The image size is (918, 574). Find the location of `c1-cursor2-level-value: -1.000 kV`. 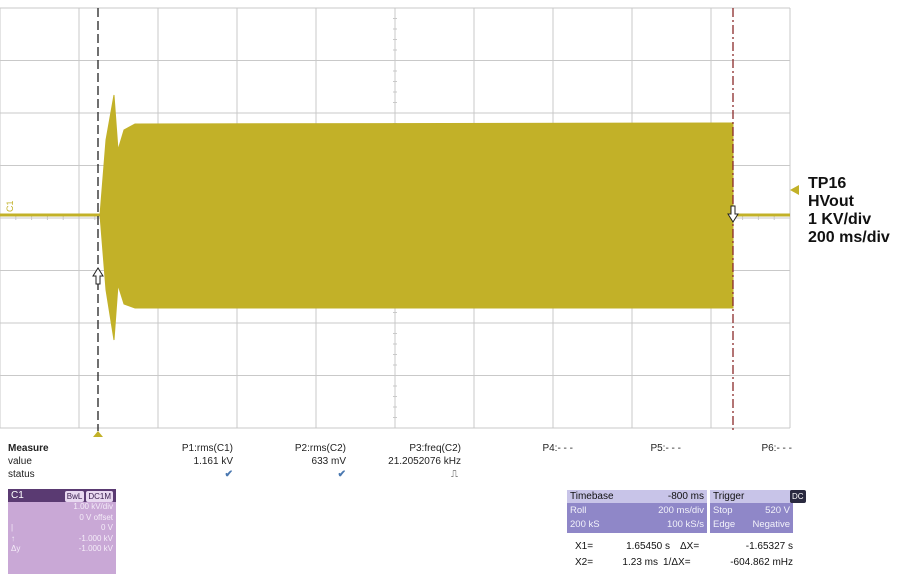

c1-cursor2-level-value: -1.000 kV is located at coordinates (95, 538).